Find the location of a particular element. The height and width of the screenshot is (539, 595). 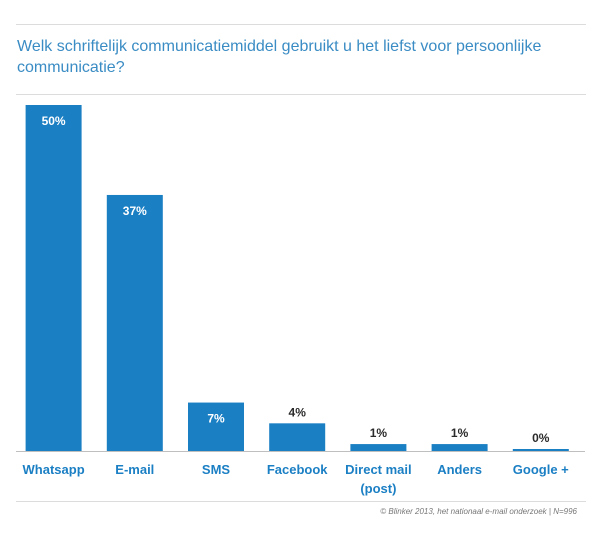

category-label-5: Anders is located at coordinates (459, 469).